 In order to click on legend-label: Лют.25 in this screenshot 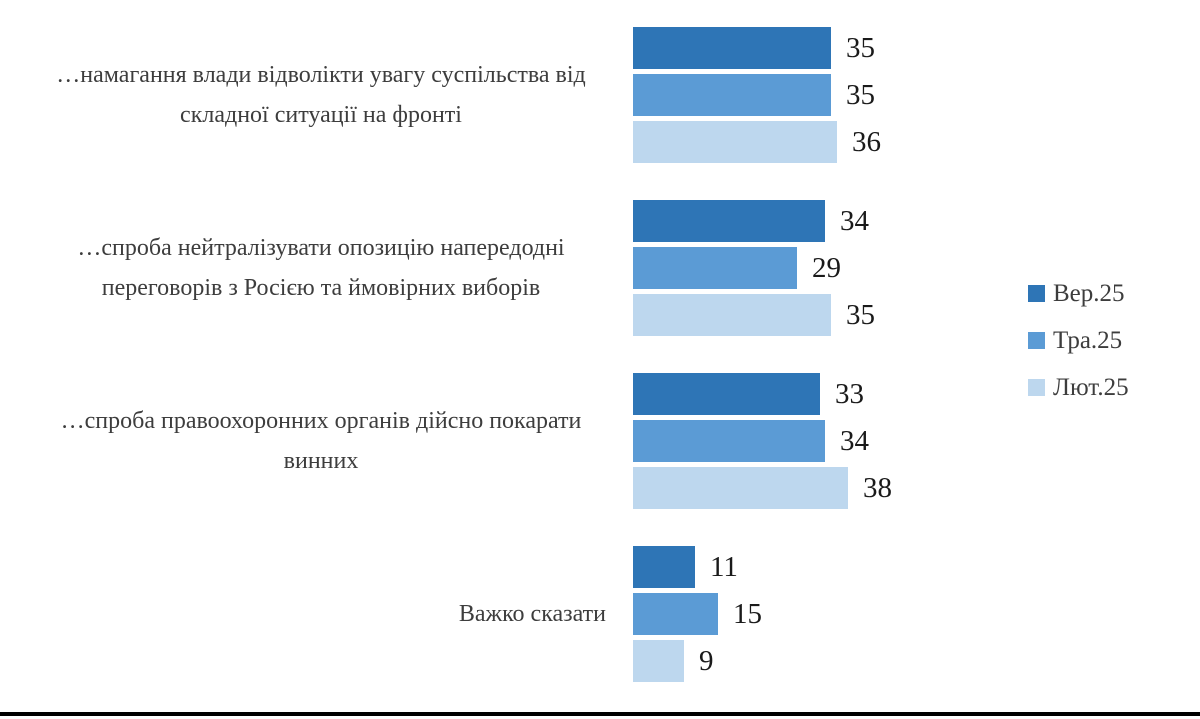, I will do `click(1091, 387)`.